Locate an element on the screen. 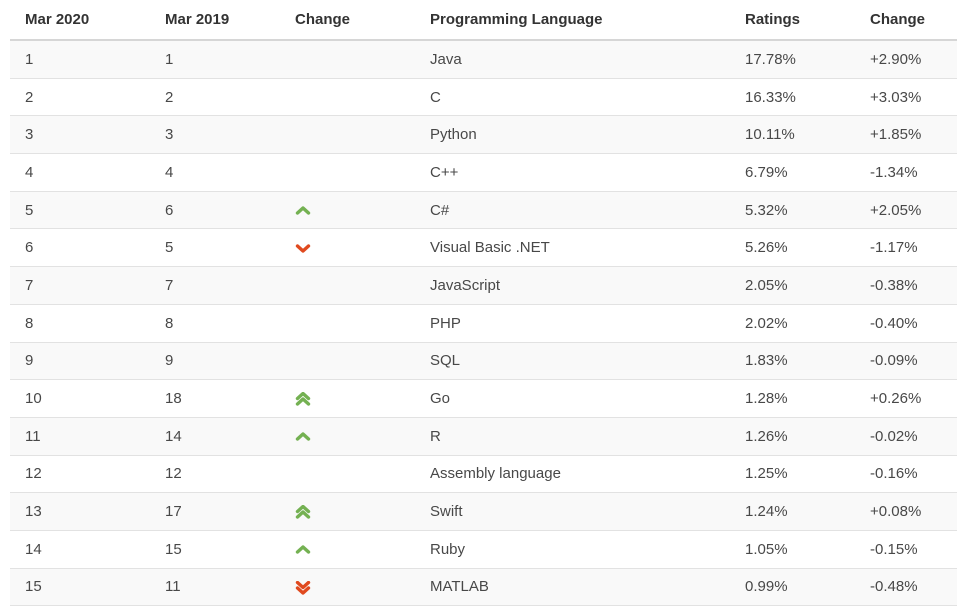  ratings-change-cell: +0.08% is located at coordinates (906, 511).